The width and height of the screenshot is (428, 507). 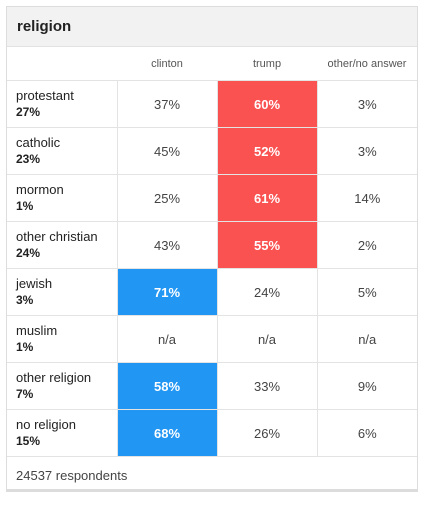 What do you see at coordinates (38, 142) in the screenshot?
I see `religion-name: catholic` at bounding box center [38, 142].